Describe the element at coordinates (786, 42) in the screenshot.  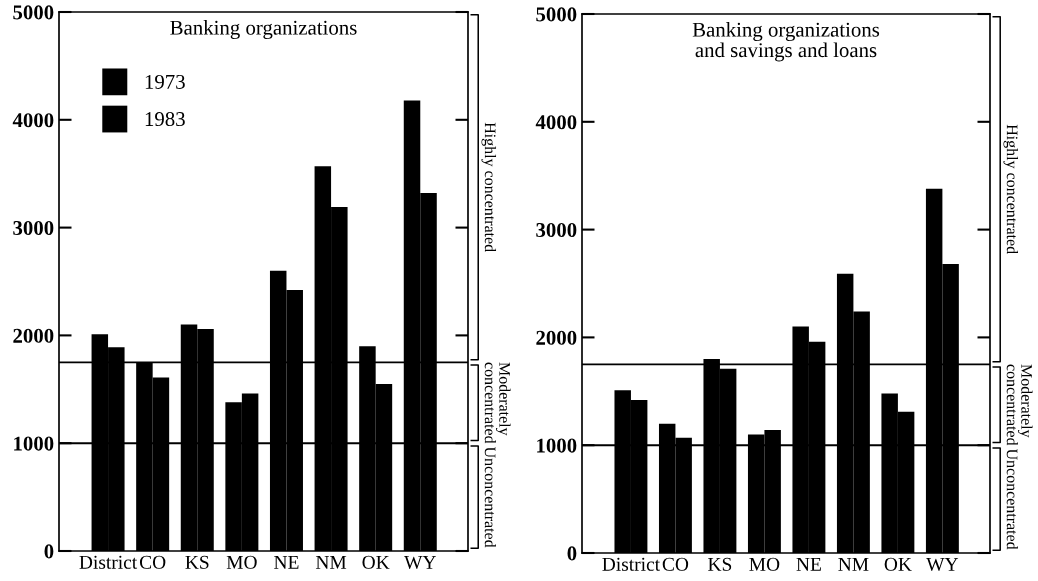
I see `text: Banking organizations and savings and loans` at that location.